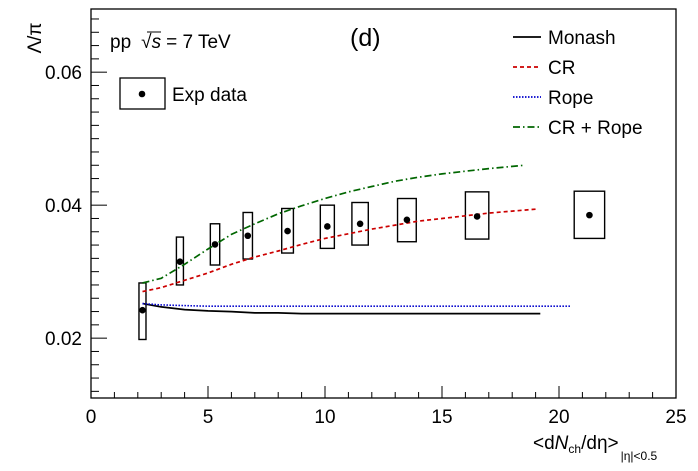 The width and height of the screenshot is (698, 471). Describe the element at coordinates (441, 417) in the screenshot. I see `x-tick-label: 15` at that location.